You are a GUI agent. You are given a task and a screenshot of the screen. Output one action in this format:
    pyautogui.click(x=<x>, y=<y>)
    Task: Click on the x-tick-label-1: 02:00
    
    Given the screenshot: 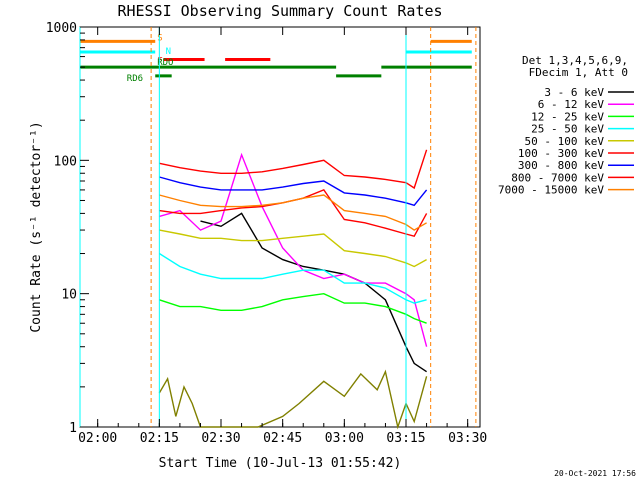 What is the action you would take?
    pyautogui.click(x=97, y=438)
    